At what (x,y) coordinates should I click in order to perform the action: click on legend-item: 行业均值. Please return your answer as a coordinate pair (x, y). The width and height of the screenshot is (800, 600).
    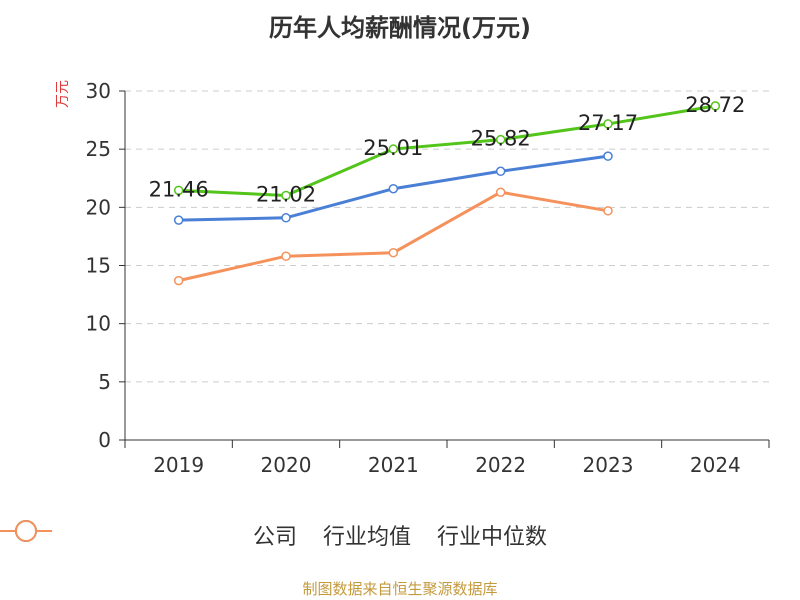
    Looking at the image, I should click on (205, 535).